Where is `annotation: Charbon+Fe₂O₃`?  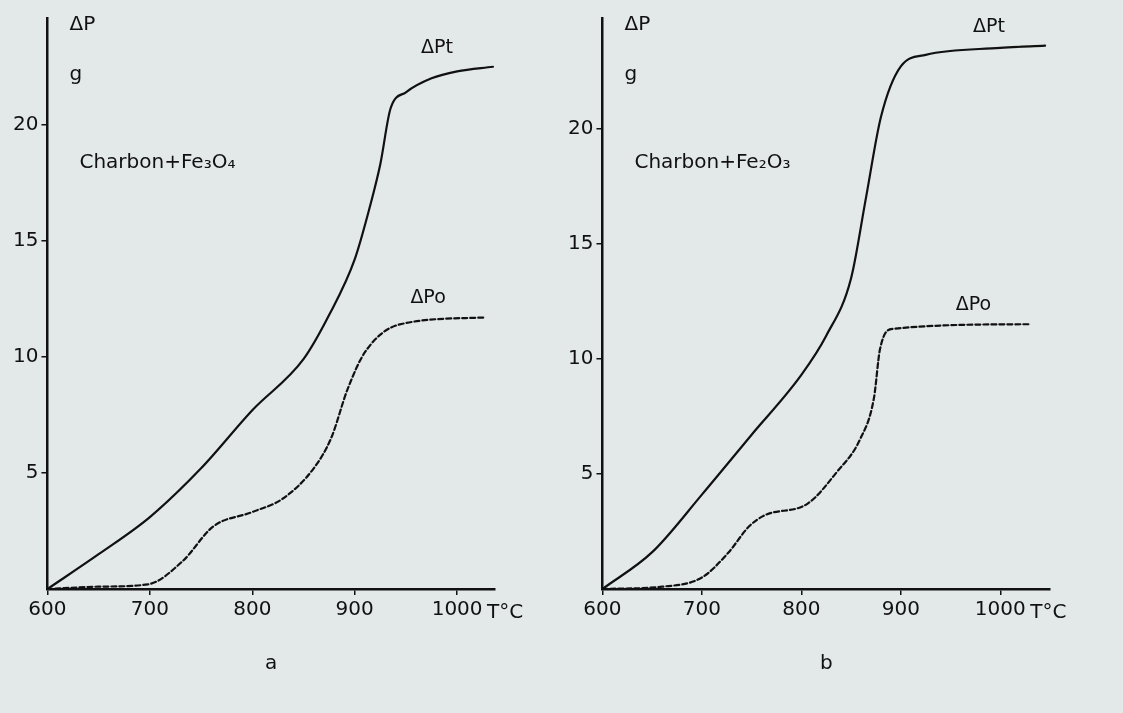
annotation: Charbon+Fe₂O₃ is located at coordinates (712, 161).